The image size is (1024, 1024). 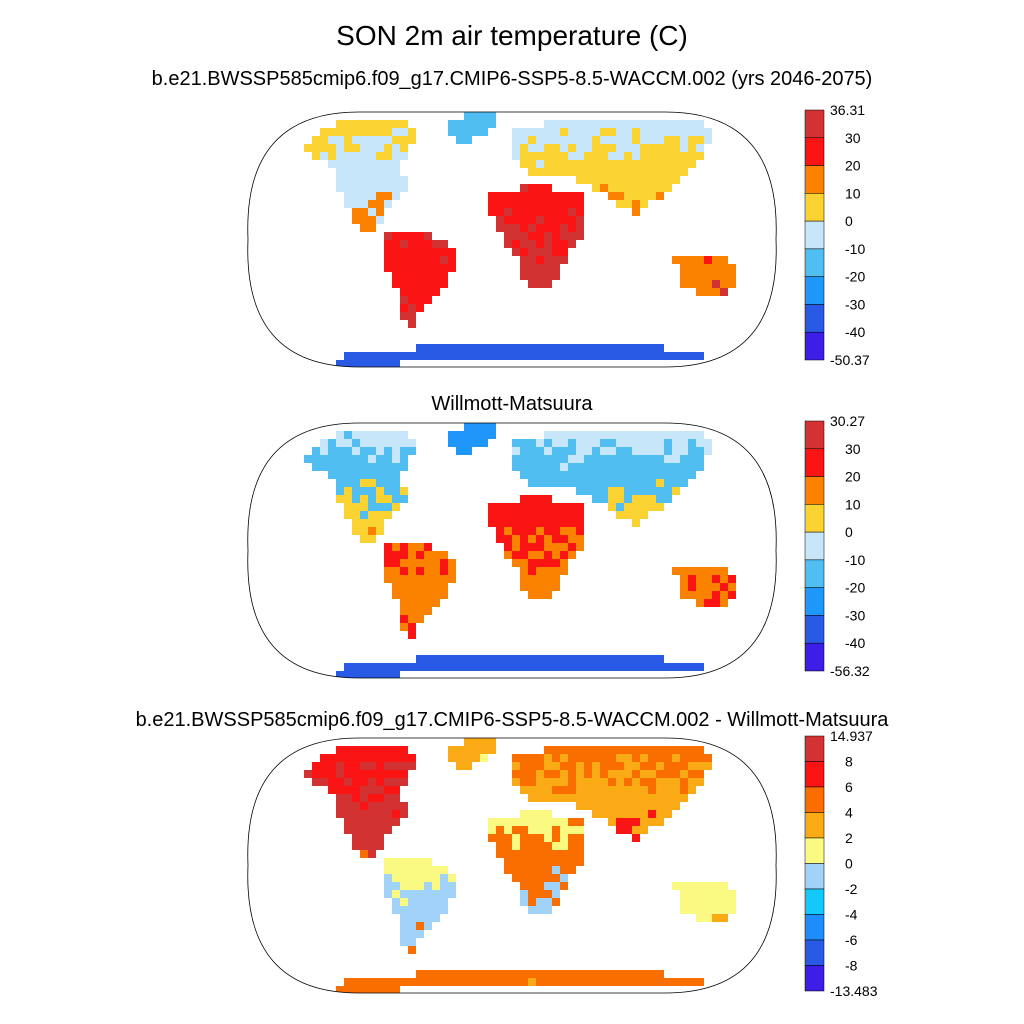 What do you see at coordinates (520, 355) in the screenshot?
I see `continent-antarctica` at bounding box center [520, 355].